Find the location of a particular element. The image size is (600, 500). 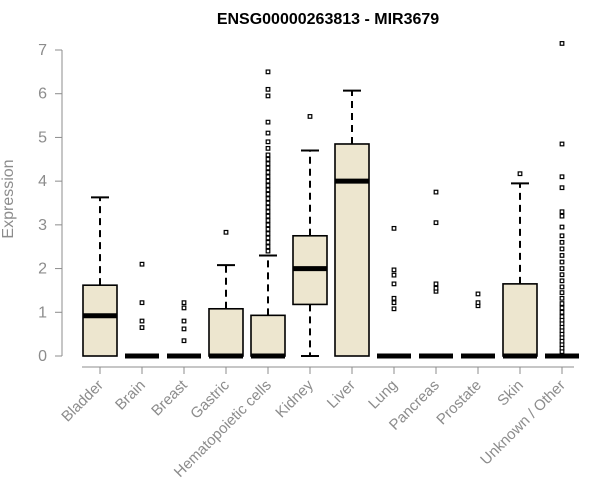

y-tick-label: 0 is located at coordinates (42, 356).